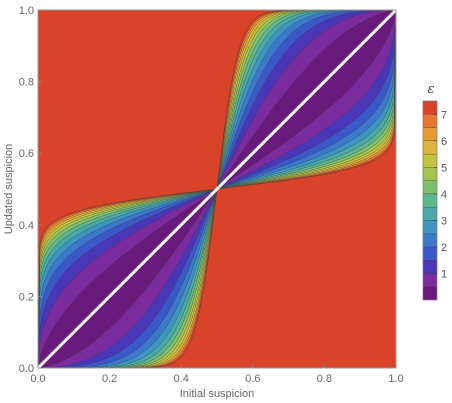  Describe the element at coordinates (431, 89) in the screenshot. I see `legend-title: ε` at that location.